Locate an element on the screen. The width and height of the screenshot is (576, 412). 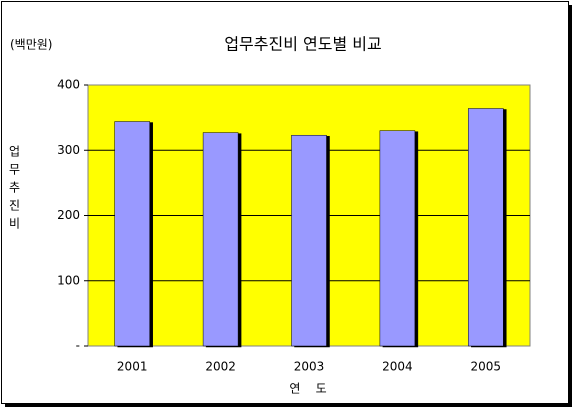
x-tick-label: 2002 is located at coordinates (220, 367).